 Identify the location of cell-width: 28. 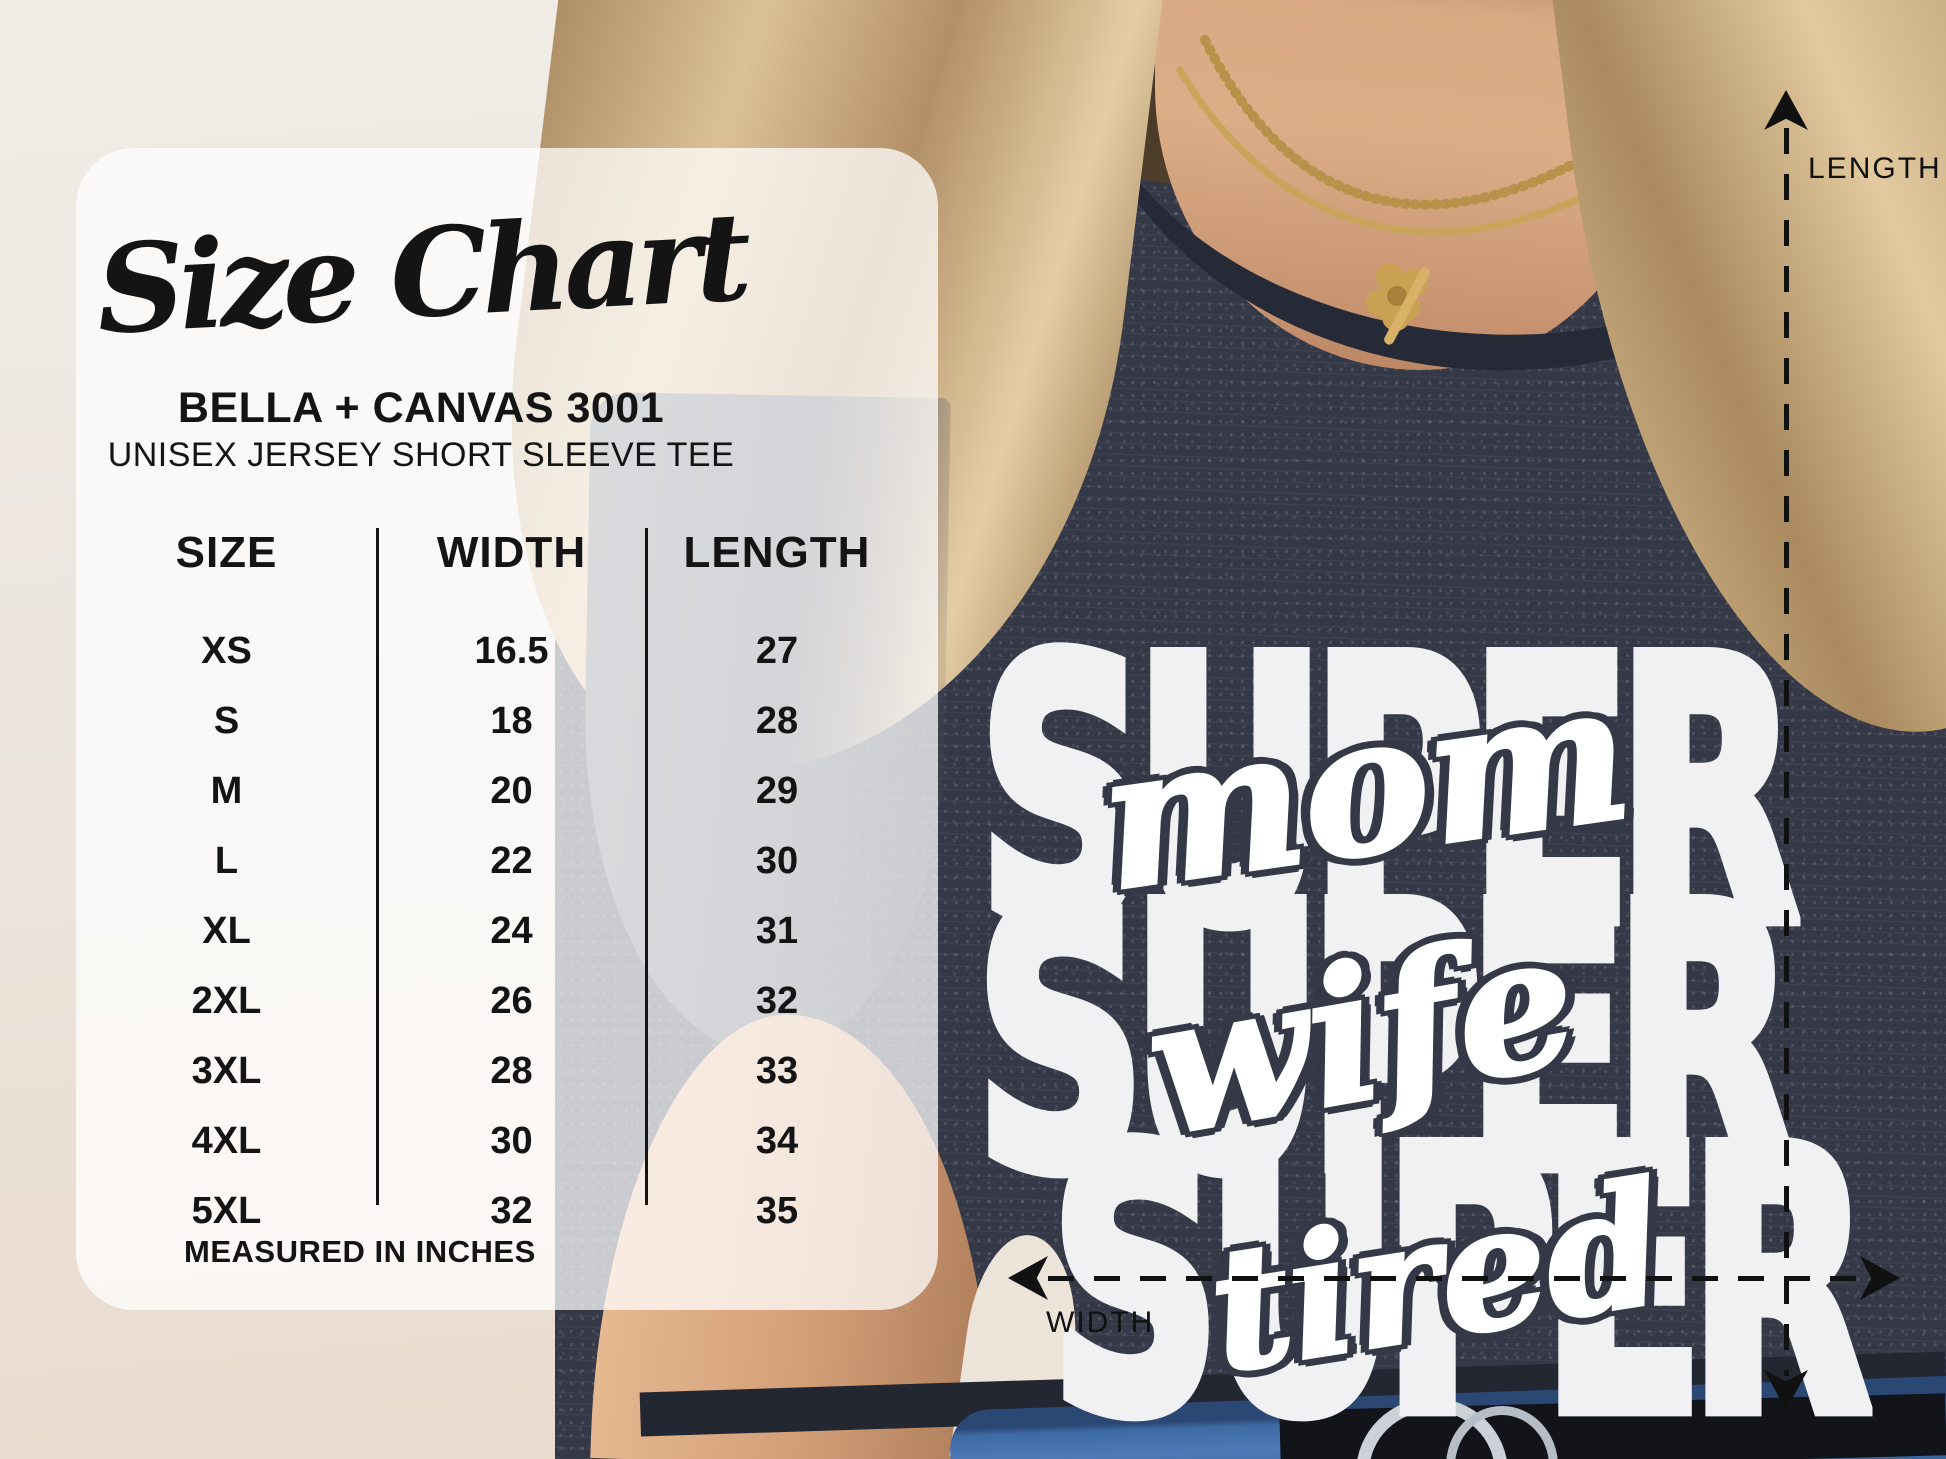
(511, 1070).